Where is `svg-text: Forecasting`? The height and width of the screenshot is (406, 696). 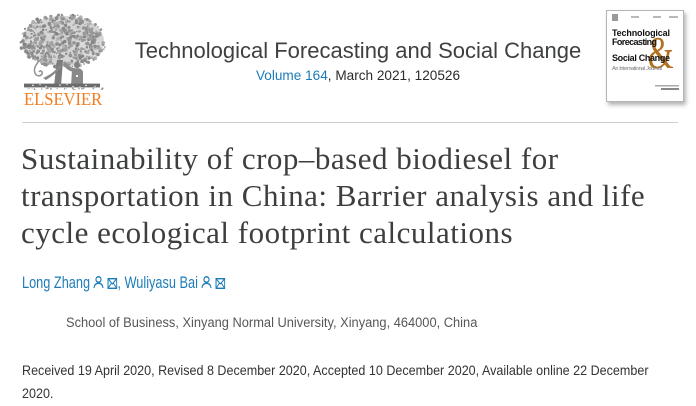
svg-text: Forecasting is located at coordinates (634, 42).